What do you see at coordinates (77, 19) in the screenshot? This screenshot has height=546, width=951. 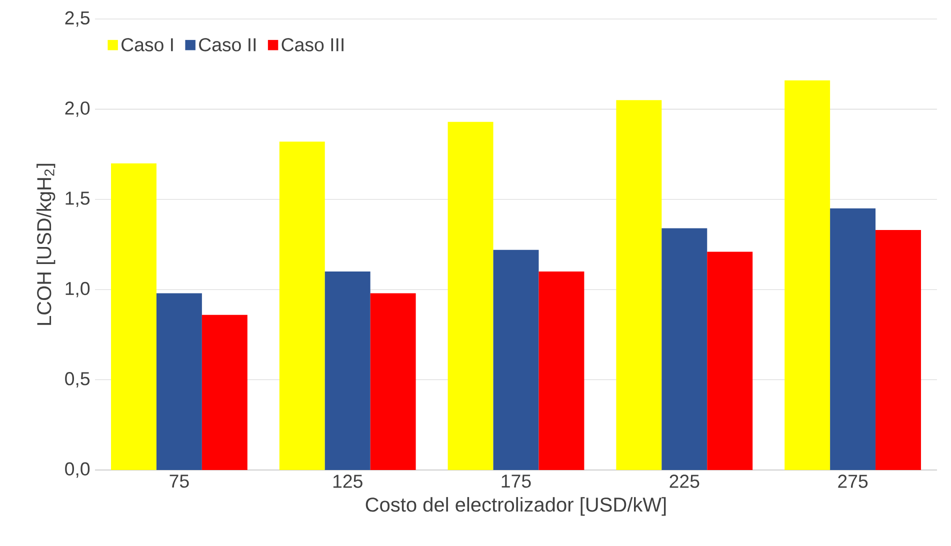 I see `y-tick-label: 2,5` at bounding box center [77, 19].